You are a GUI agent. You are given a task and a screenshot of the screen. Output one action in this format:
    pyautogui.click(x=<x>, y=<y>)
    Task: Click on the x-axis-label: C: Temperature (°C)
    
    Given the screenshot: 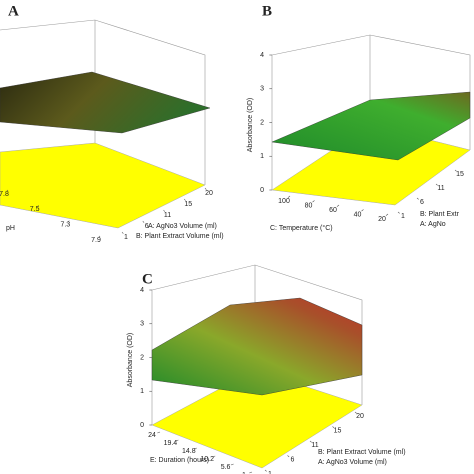 What is the action you would take?
    pyautogui.click(x=301, y=228)
    